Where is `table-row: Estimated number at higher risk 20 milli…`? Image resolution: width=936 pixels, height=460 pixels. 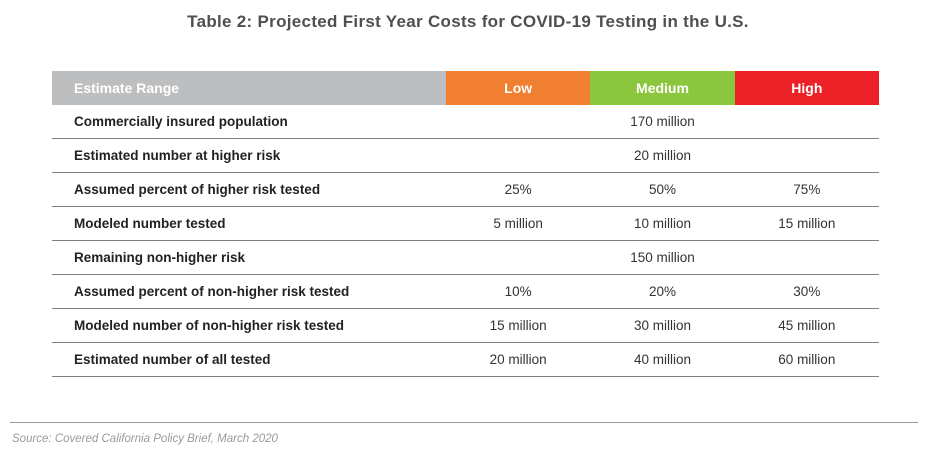 table-row: Estimated number at higher risk 20 milli… is located at coordinates (465, 156).